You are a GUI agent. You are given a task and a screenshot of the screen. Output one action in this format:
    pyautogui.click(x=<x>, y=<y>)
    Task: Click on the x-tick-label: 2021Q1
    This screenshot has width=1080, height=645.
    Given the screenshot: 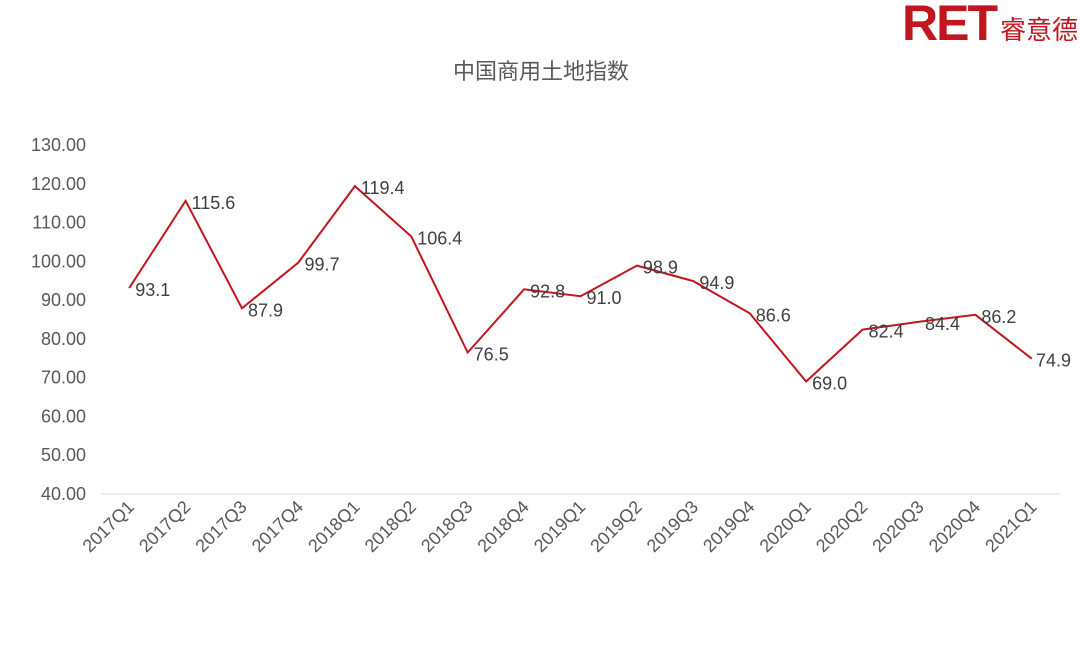 What is the action you would take?
    pyautogui.click(x=1010, y=526)
    